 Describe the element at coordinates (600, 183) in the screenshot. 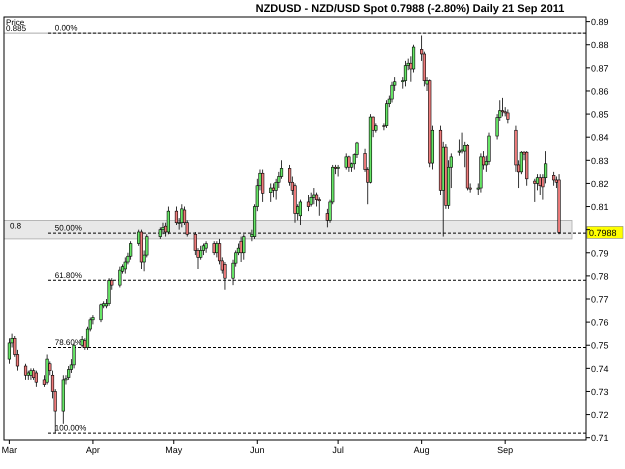

I see `y-tick-label: 0.82` at that location.